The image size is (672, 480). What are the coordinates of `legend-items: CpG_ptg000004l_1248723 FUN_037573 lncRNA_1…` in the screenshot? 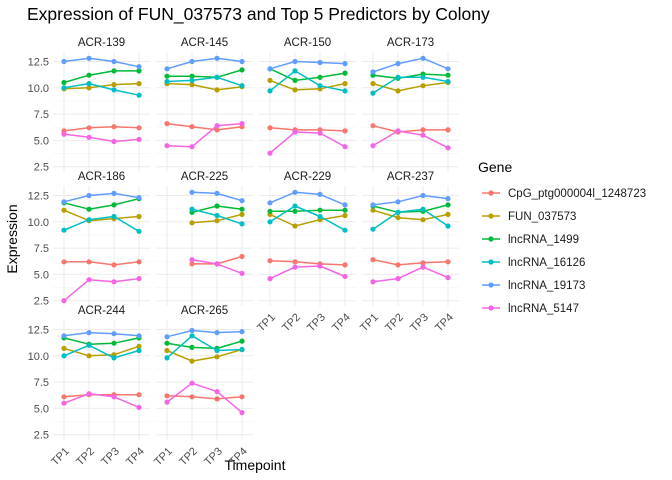 It's located at (564, 251).